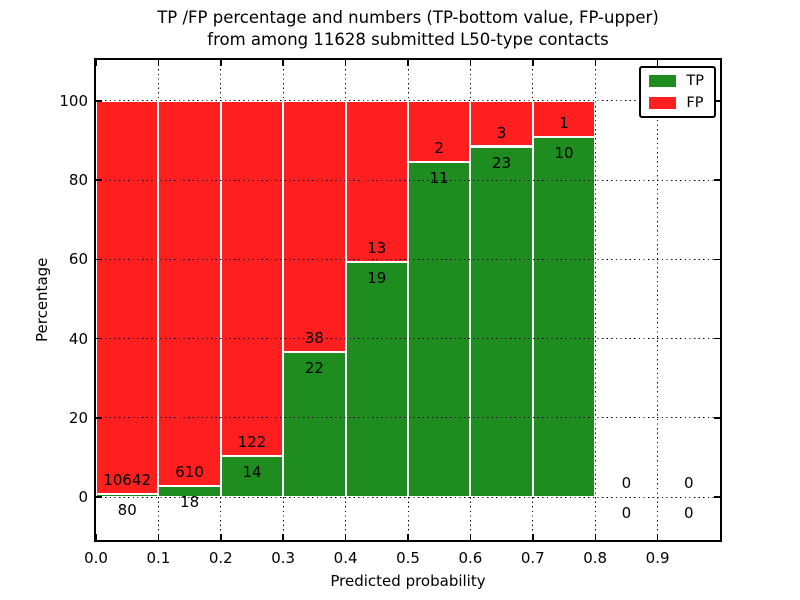 This screenshot has height=600, width=800. Describe the element at coordinates (189, 471) in the screenshot. I see `bar-label-fp-1: 610` at that location.